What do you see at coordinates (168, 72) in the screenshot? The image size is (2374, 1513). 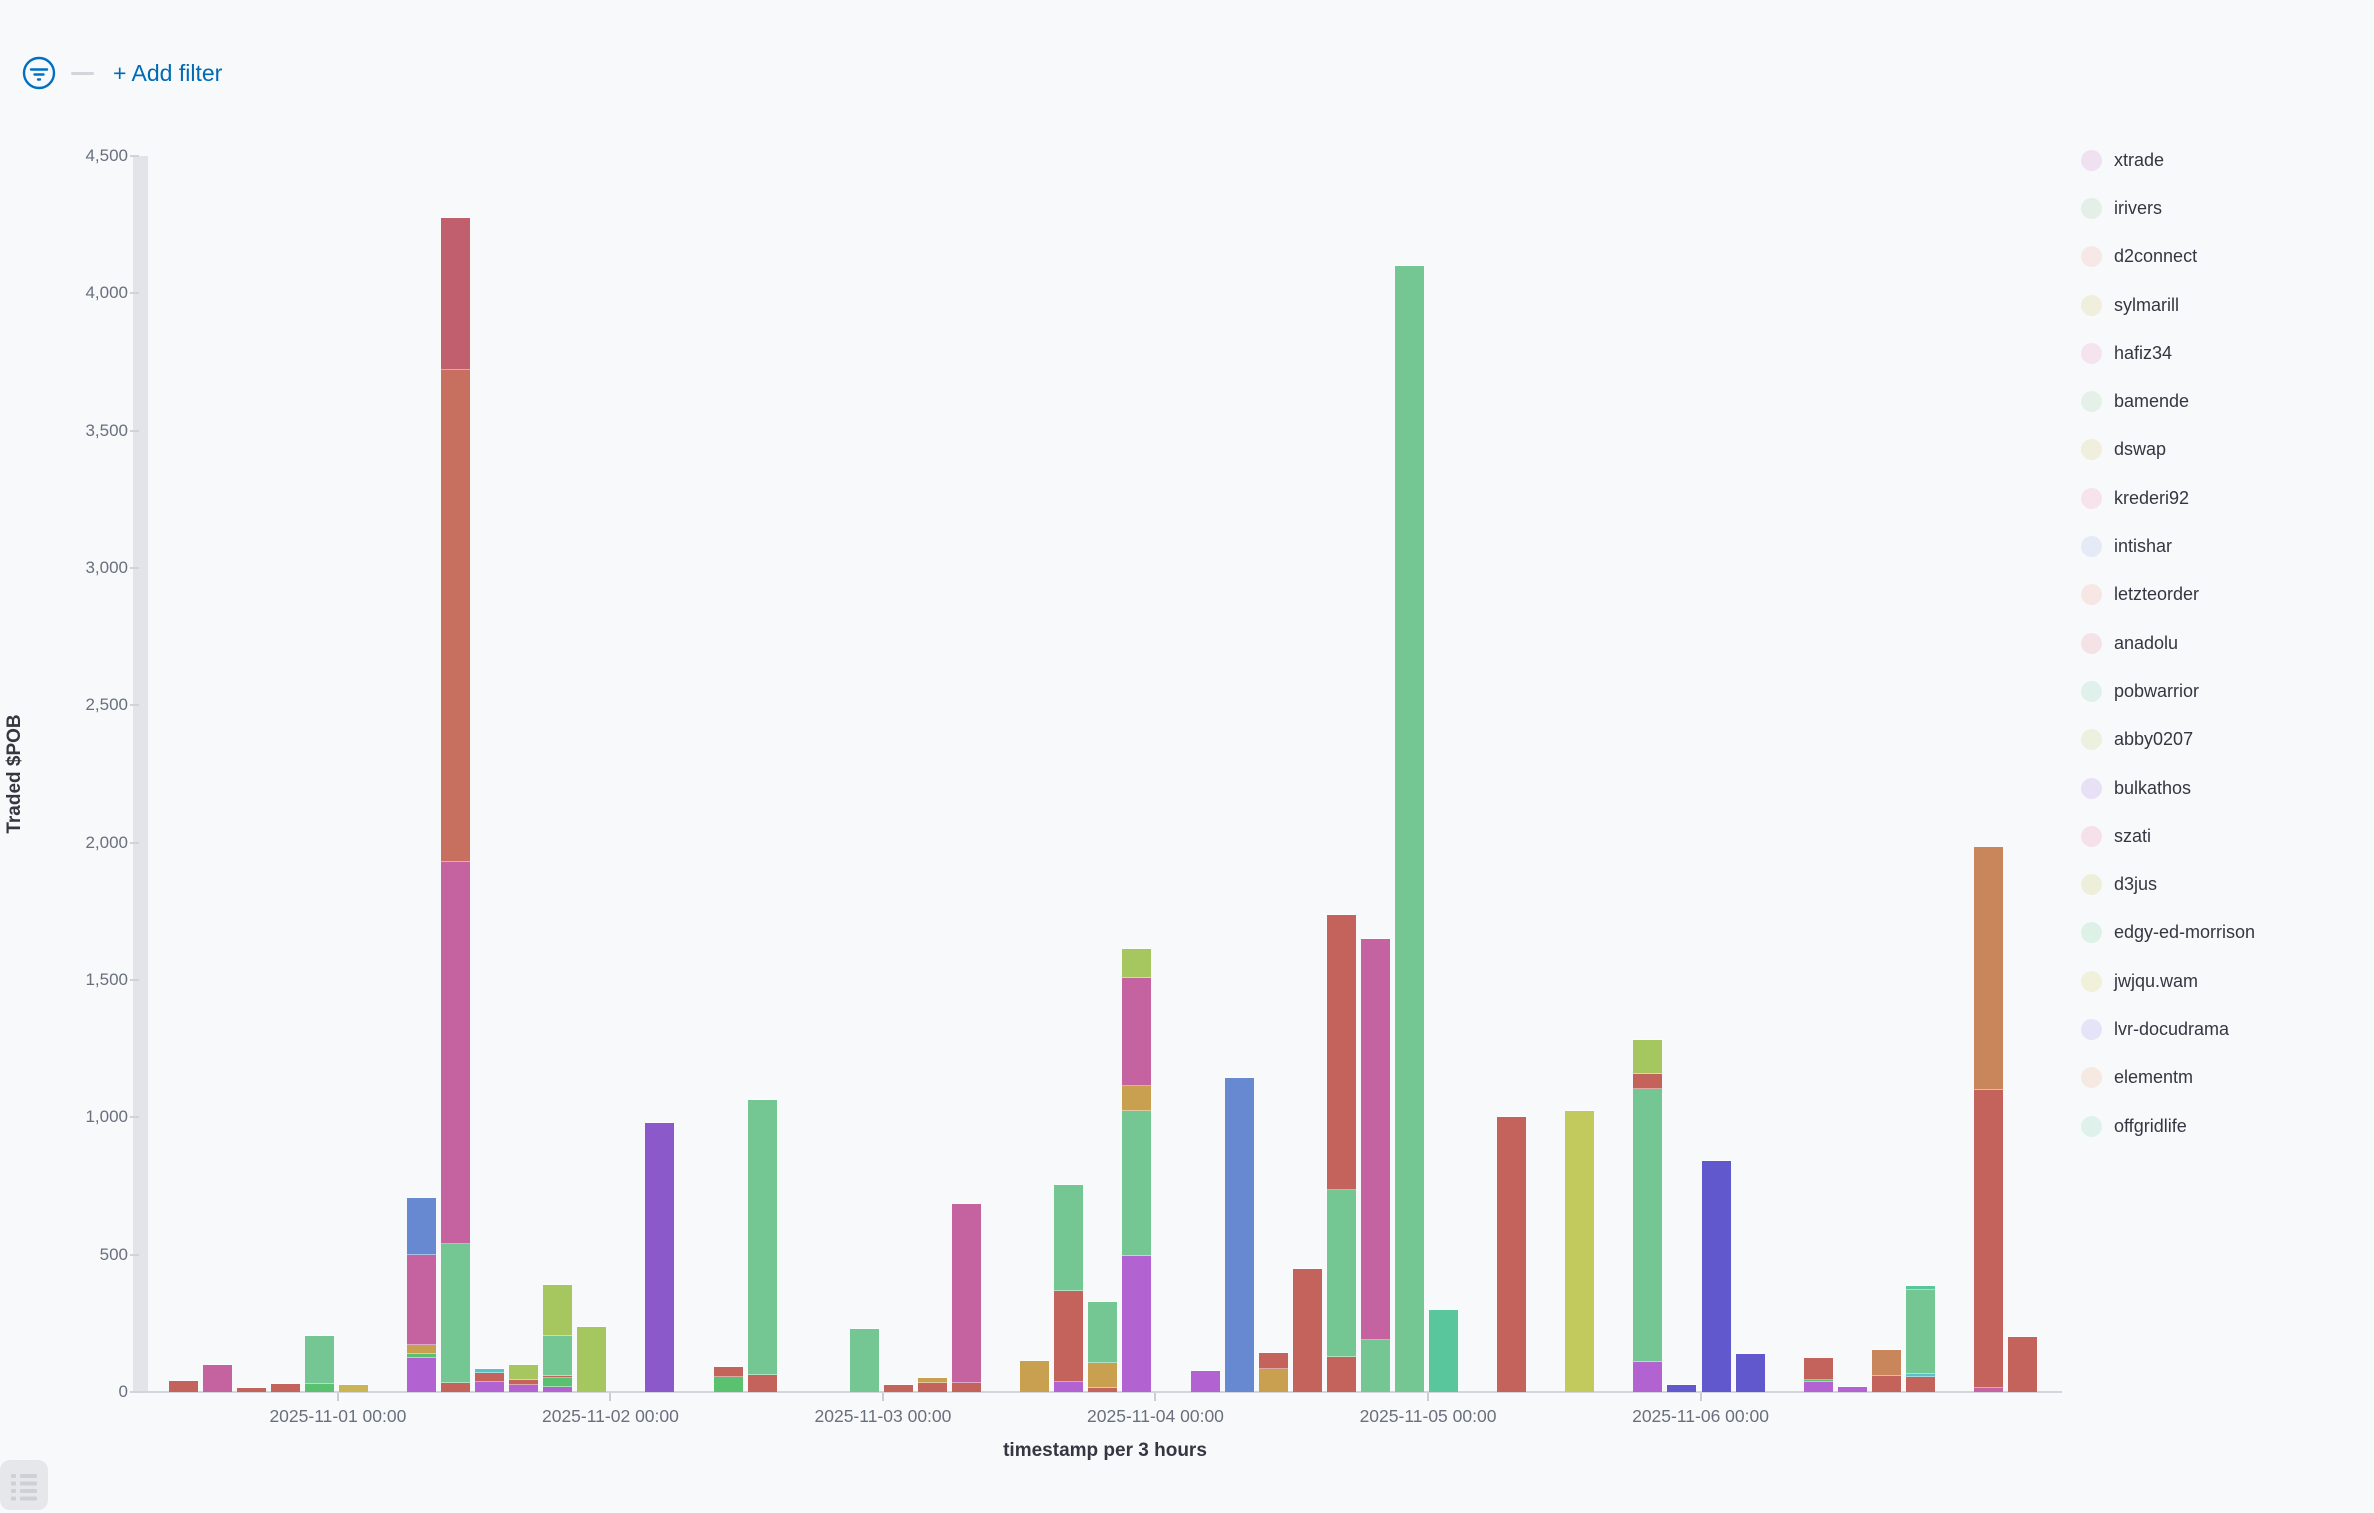 I see `add-filter-button: + Add filter` at bounding box center [168, 72].